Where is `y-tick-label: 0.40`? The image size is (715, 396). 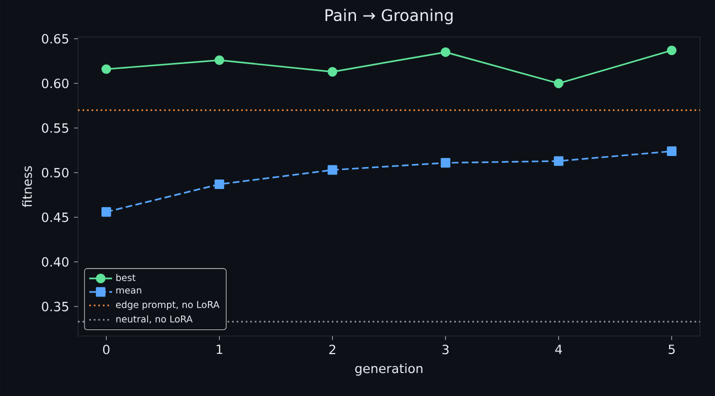
y-tick-label: 0.40 is located at coordinates (55, 262).